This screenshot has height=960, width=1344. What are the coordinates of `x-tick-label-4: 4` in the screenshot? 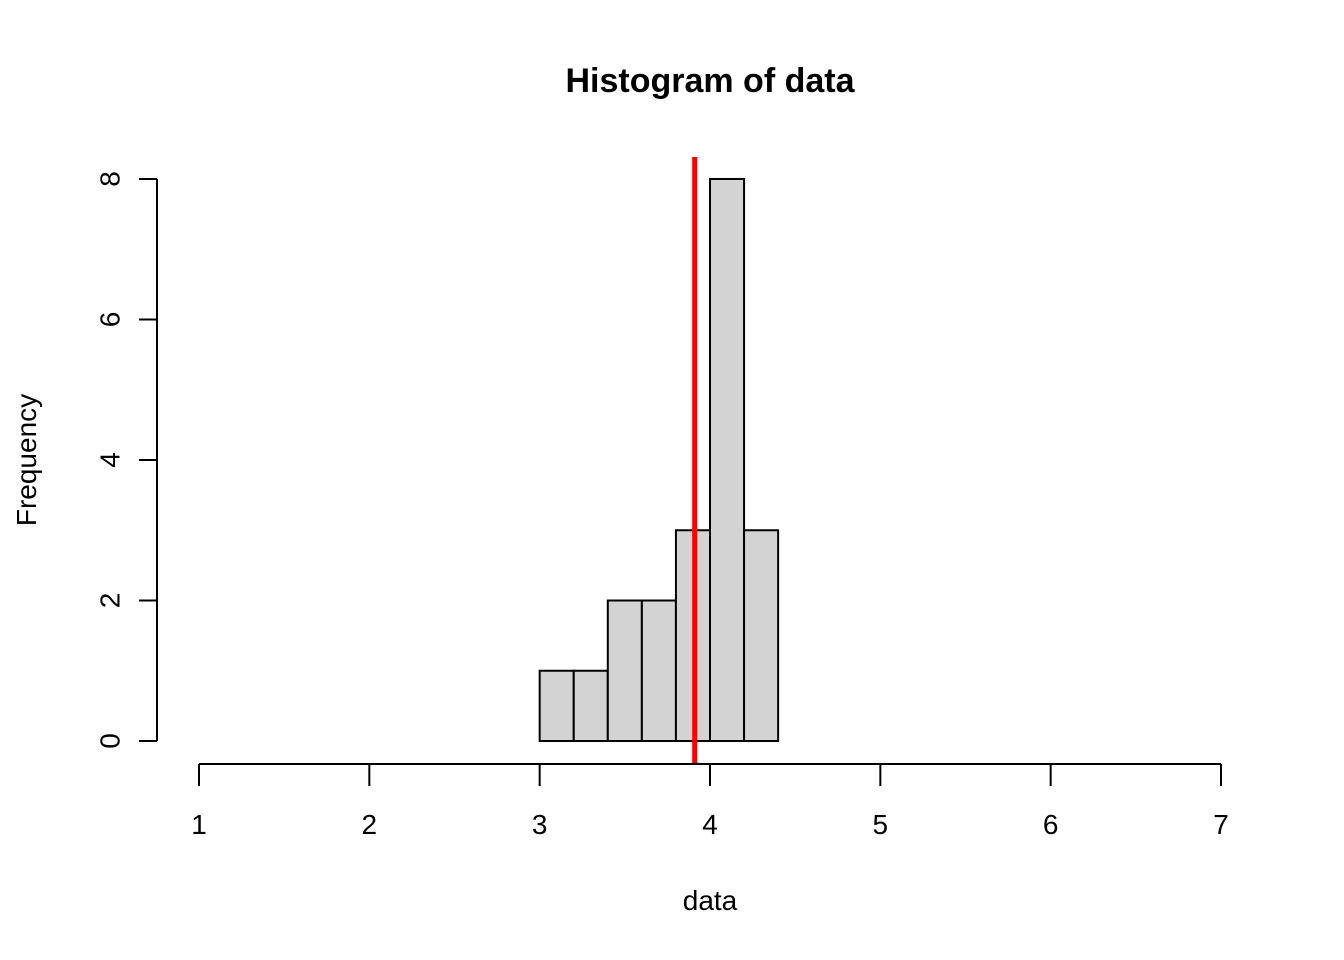 It's located at (710, 824).